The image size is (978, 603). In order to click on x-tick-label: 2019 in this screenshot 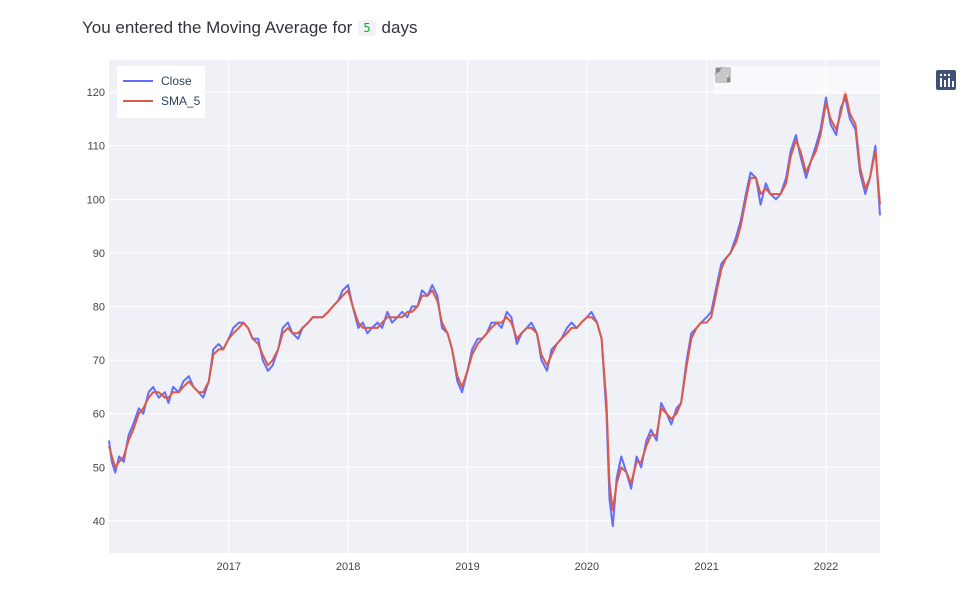, I will do `click(467, 567)`.